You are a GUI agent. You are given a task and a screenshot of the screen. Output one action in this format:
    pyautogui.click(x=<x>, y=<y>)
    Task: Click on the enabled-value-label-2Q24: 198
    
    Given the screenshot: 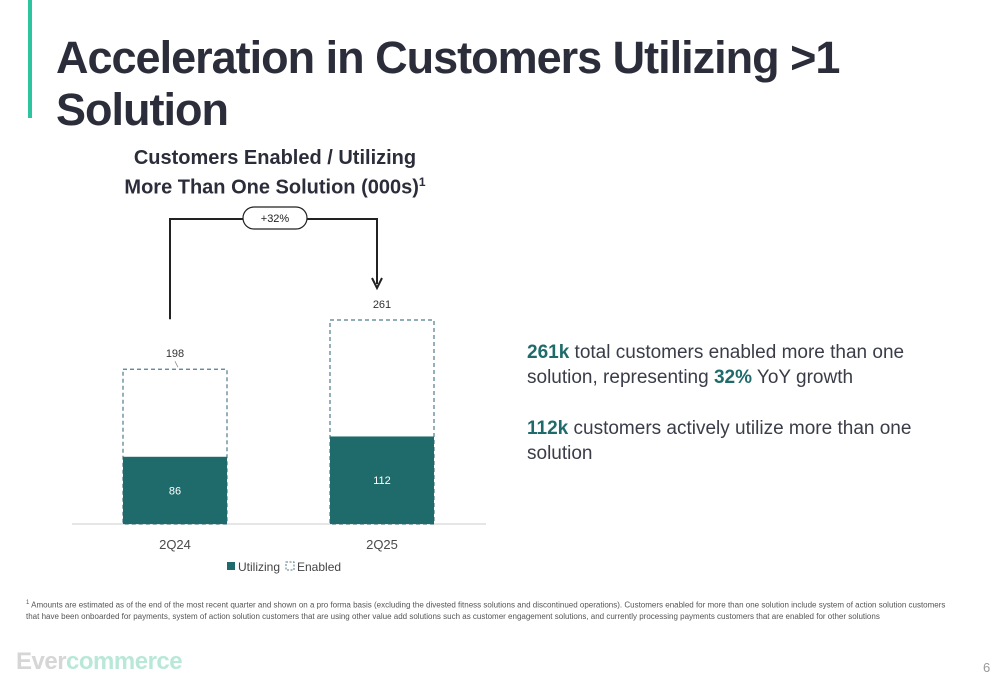 What is the action you would take?
    pyautogui.click(x=175, y=354)
    